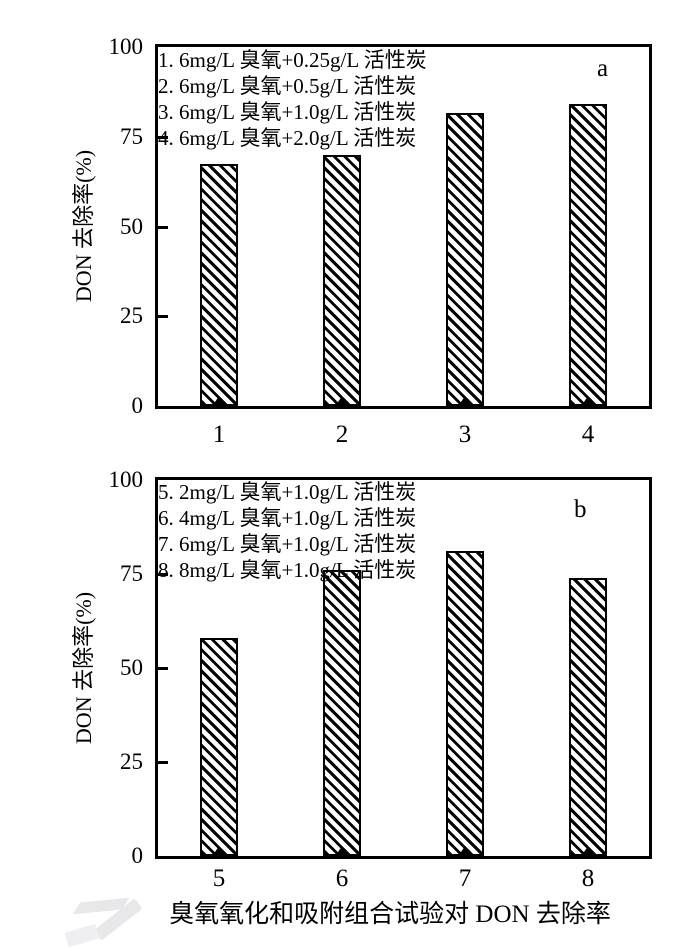 The height and width of the screenshot is (951, 686). Describe the element at coordinates (292, 60) in the screenshot. I see `legend-line-a-1: 1. 6mg/L 臭氧+0.25g/L 活性炭` at that location.